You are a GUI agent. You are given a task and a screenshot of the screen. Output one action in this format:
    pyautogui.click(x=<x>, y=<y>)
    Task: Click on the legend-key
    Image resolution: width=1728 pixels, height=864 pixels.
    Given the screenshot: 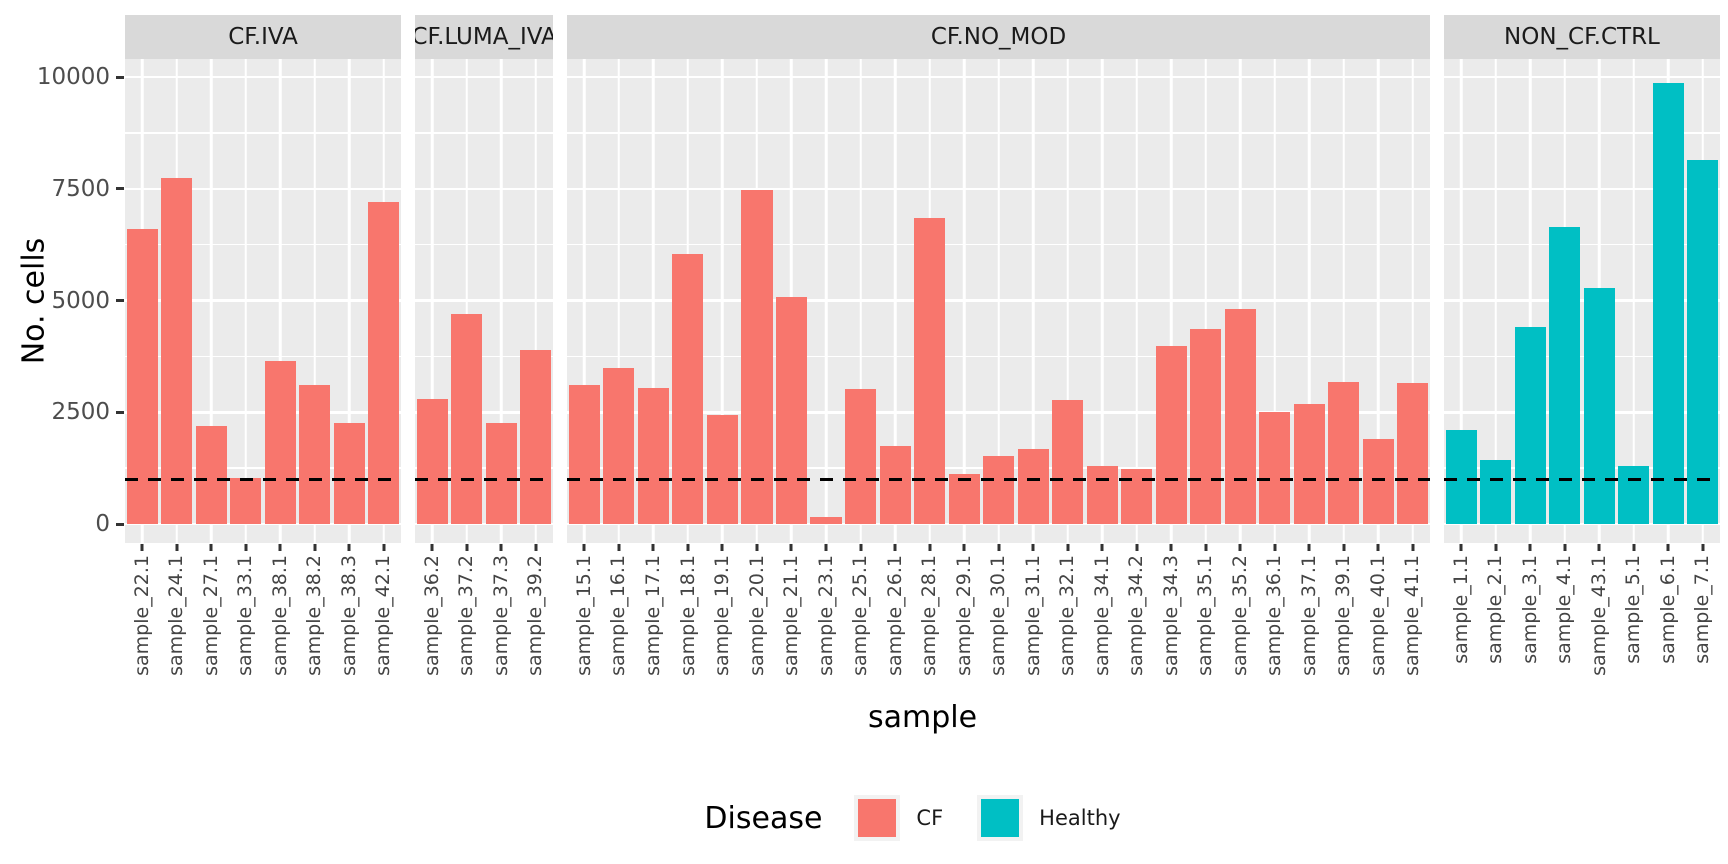 What is the action you would take?
    pyautogui.click(x=877, y=818)
    